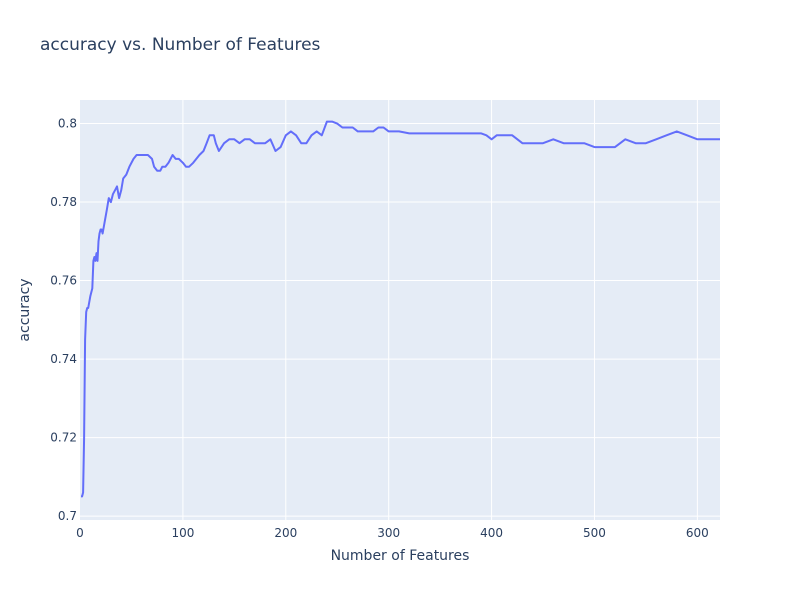 This screenshot has width=800, height=600. I want to click on y-tick-label: 0.72, so click(63, 438).